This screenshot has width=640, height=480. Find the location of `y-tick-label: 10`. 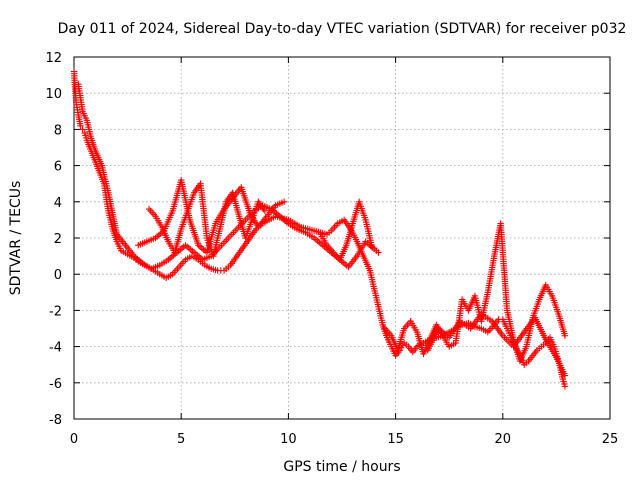

y-tick-label: 10 is located at coordinates (53, 94).